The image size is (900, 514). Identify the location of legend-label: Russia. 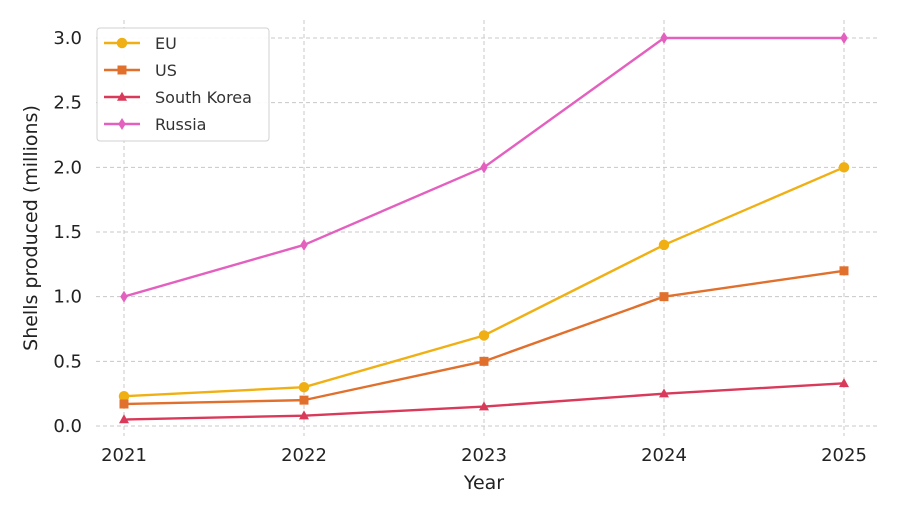
(180, 124).